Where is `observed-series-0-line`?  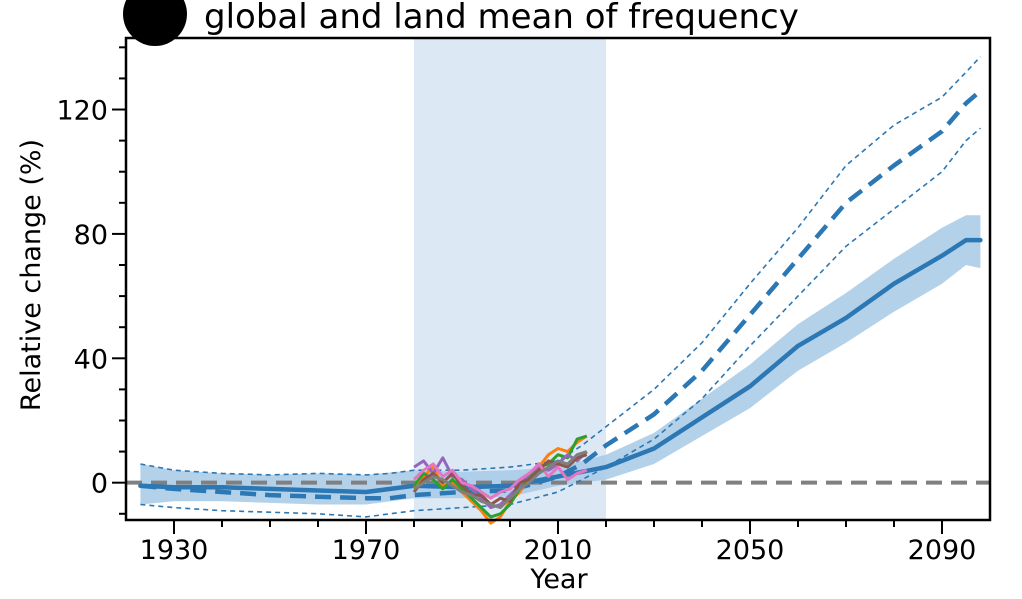 observed-series-0-line is located at coordinates (500, 479).